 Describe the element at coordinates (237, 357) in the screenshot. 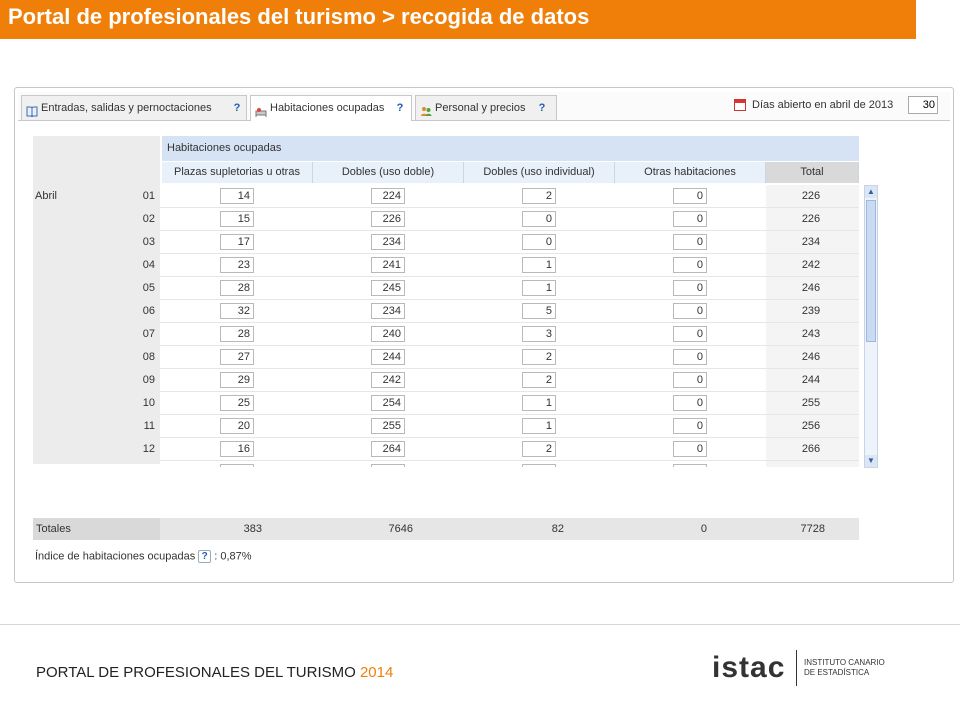

I see `value-input: 27` at that location.